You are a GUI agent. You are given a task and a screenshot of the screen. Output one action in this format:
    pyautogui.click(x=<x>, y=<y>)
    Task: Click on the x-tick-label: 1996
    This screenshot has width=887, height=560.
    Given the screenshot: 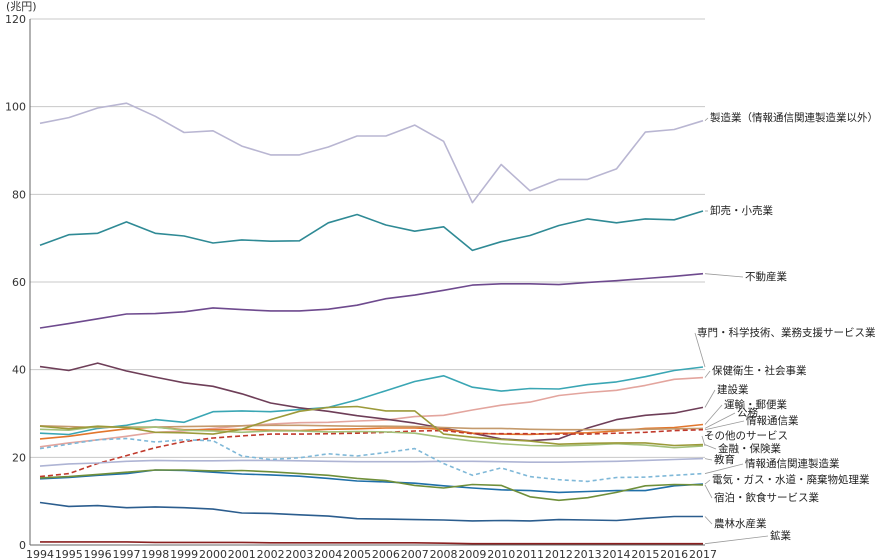 What is the action you would take?
    pyautogui.click(x=98, y=554)
    